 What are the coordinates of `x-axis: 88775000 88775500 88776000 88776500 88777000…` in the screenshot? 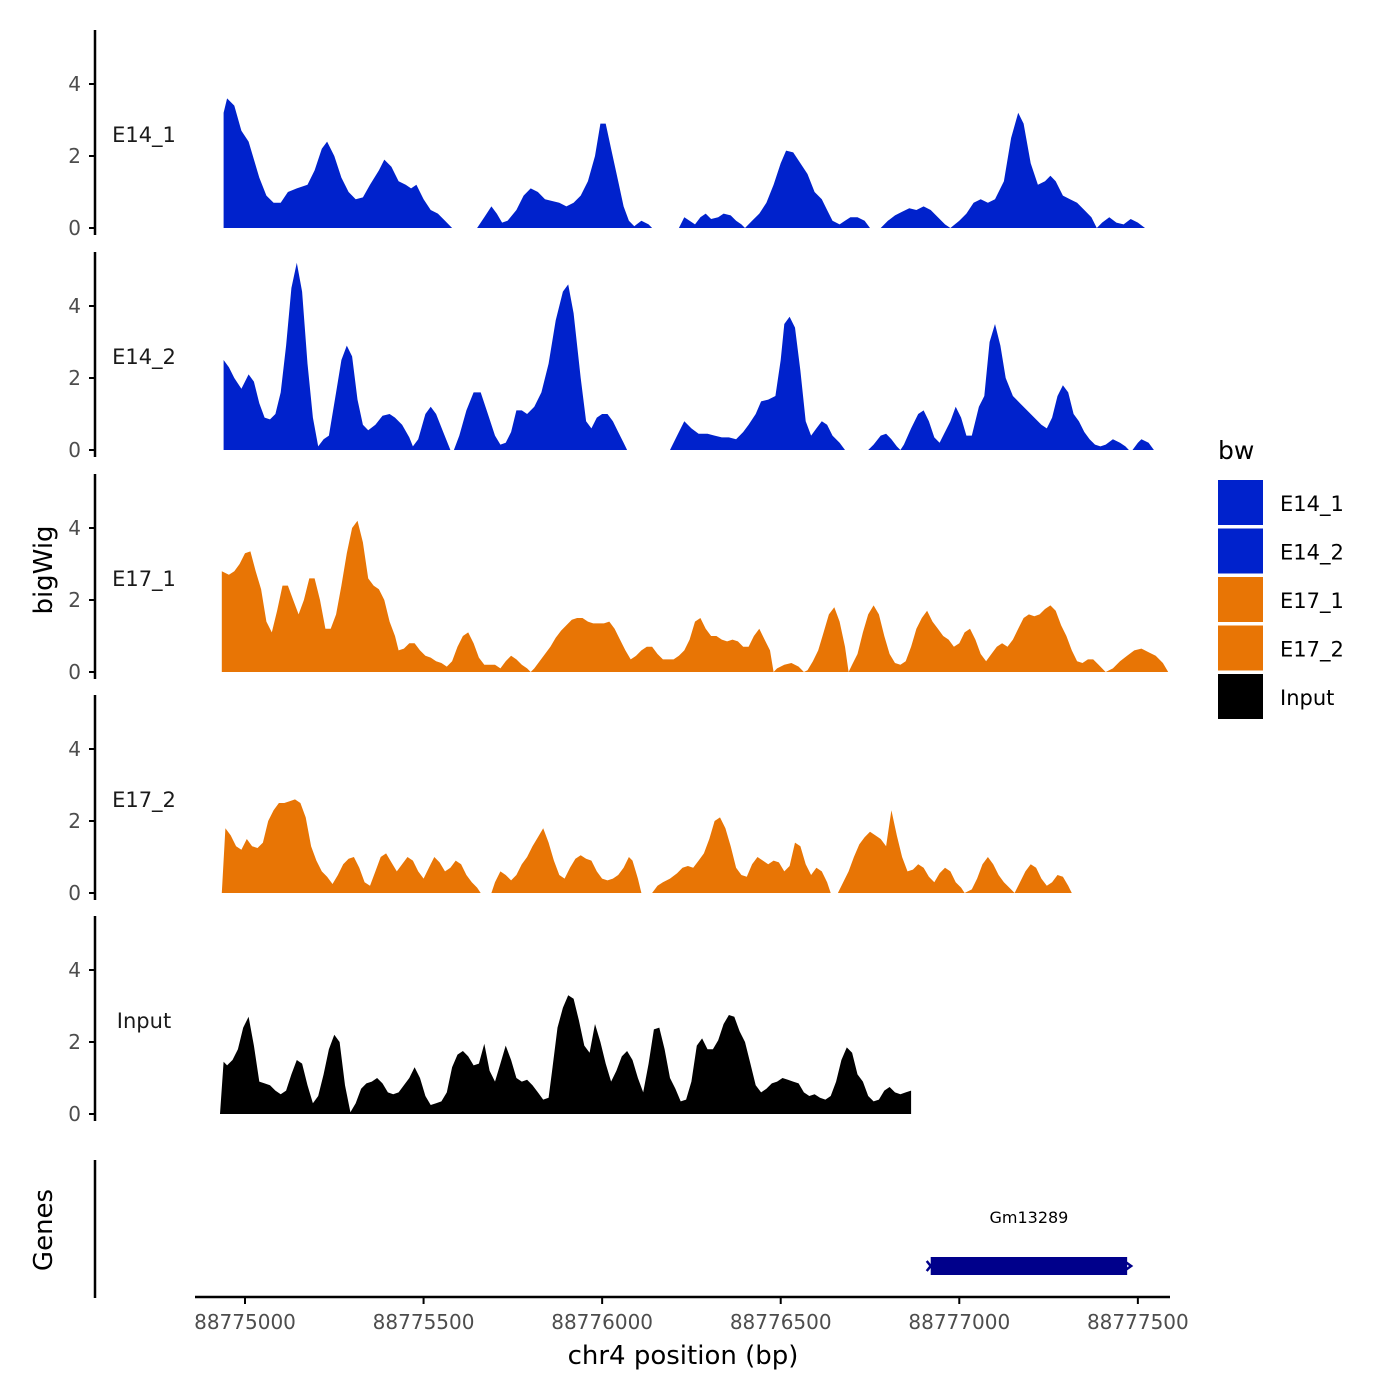 It's located at (691, 1314).